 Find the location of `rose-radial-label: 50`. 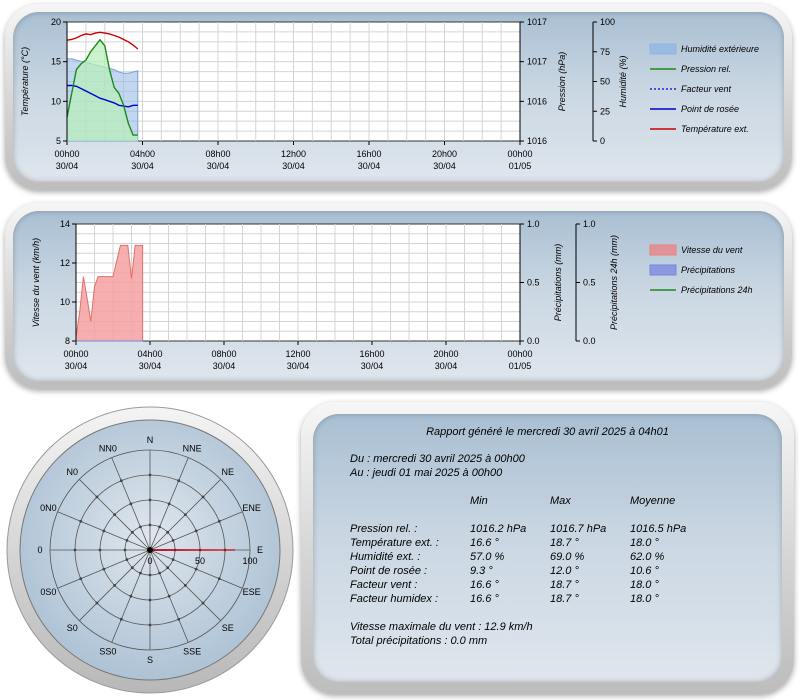

rose-radial-label: 50 is located at coordinates (200, 561).